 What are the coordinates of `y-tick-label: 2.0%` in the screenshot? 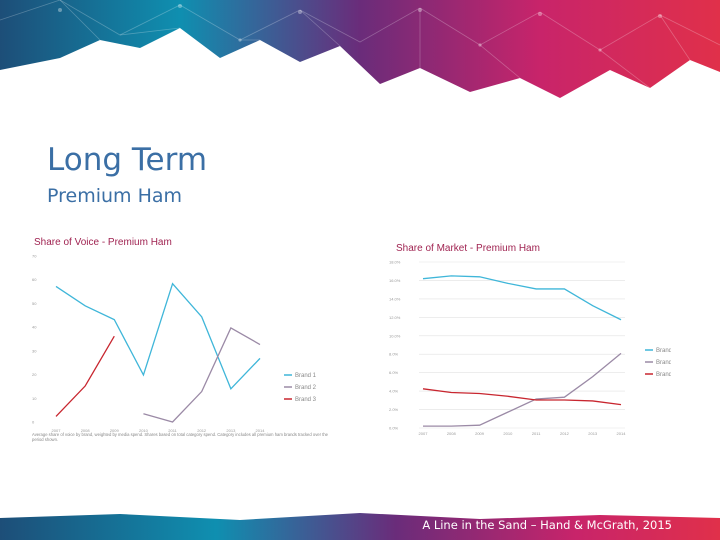 It's located at (394, 409).